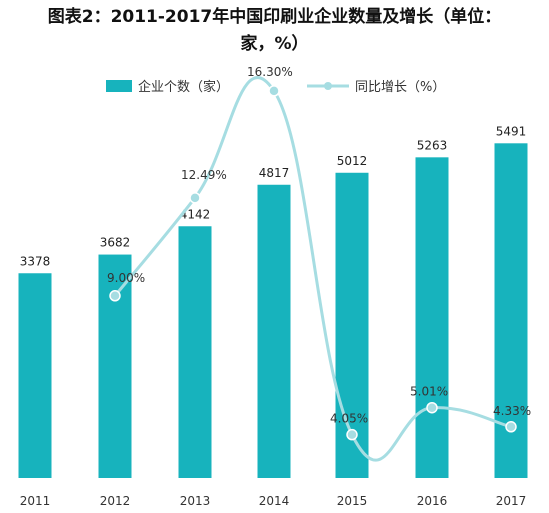  I want to click on legend-bar-swatch, so click(119, 85).